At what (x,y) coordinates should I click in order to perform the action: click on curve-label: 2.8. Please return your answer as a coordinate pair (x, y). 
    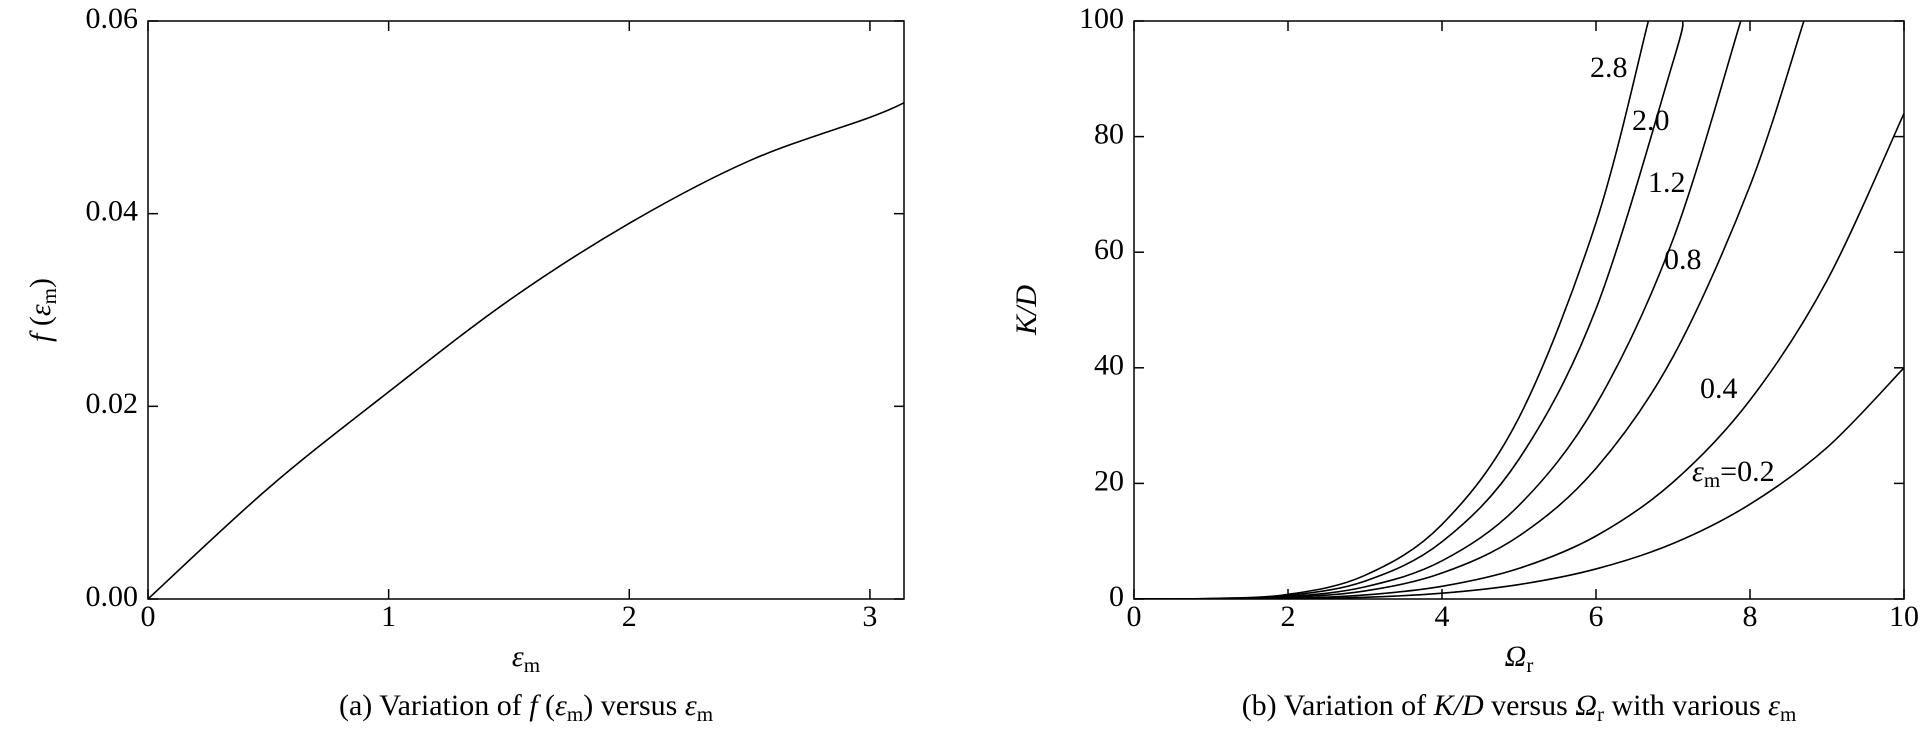
    Looking at the image, I should click on (1609, 67).